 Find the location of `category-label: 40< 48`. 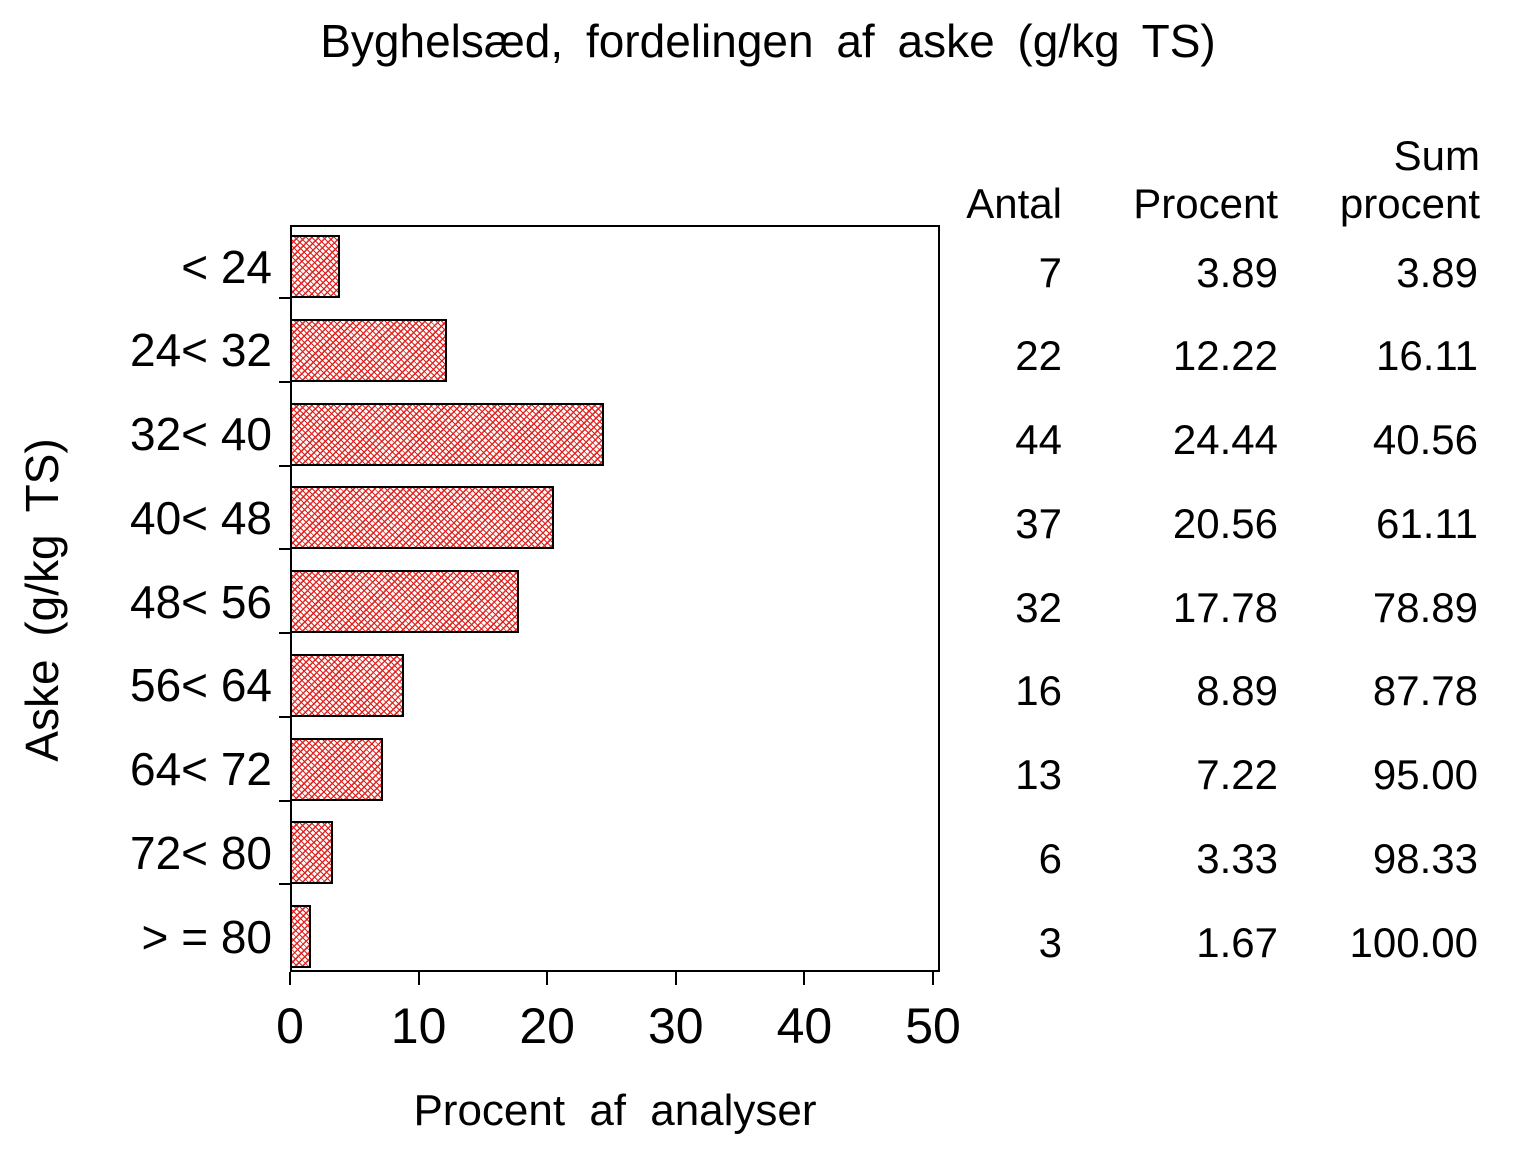

category-label: 40< 48 is located at coordinates (201, 517).